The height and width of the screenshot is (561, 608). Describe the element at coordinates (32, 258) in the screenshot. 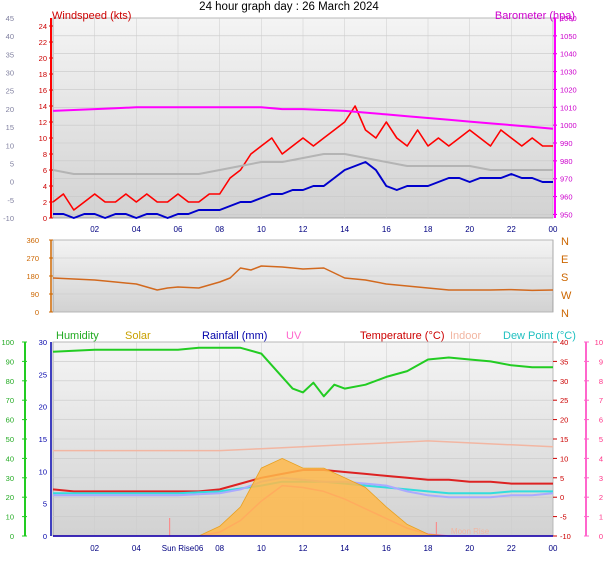

I see `y-tick-label: 270` at that location.